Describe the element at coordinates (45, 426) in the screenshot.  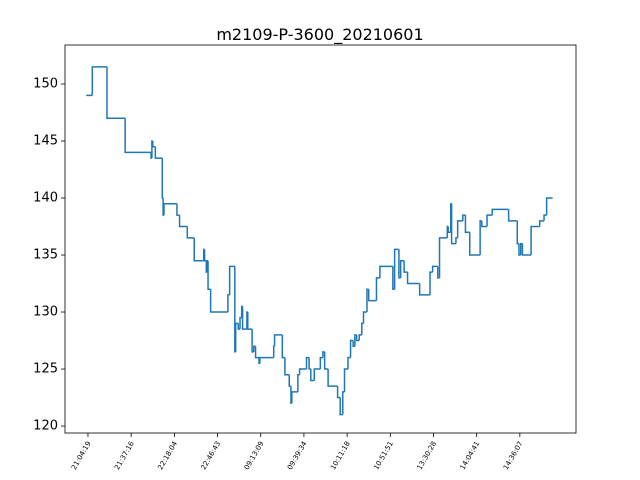
I see `y-tick-label: 120` at that location.